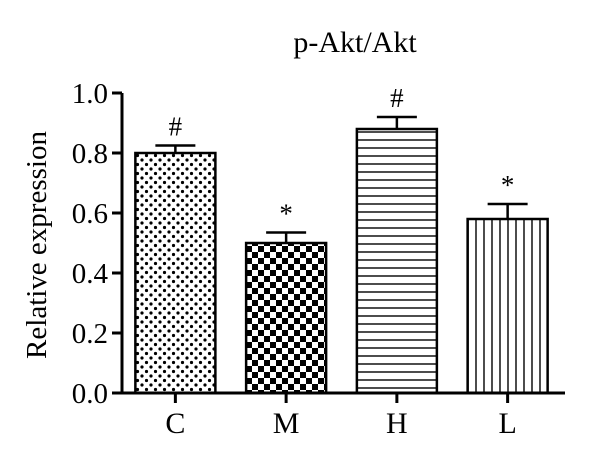 The width and height of the screenshot is (600, 456). I want to click on bar-group-C: #, so click(175, 253).